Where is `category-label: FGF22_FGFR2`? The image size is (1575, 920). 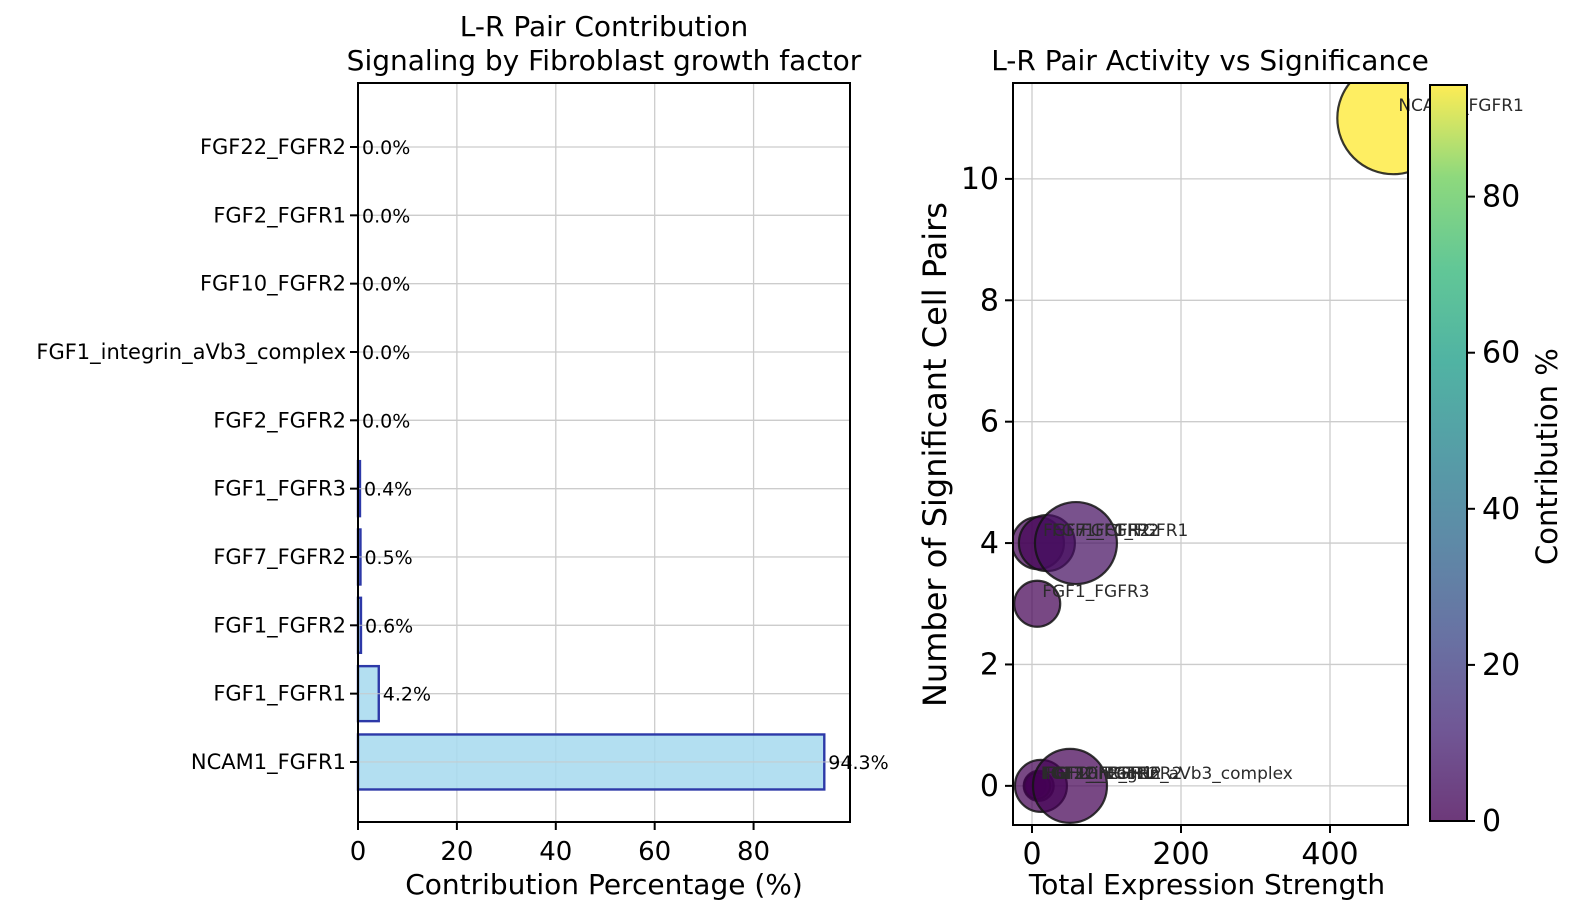 category-label: FGF22_FGFR2 is located at coordinates (273, 147).